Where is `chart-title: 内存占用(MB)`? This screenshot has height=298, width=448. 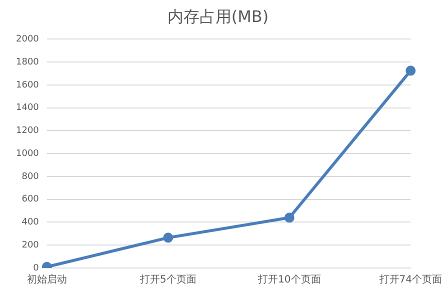 chart-title: 内存占用(MB) is located at coordinates (218, 16).